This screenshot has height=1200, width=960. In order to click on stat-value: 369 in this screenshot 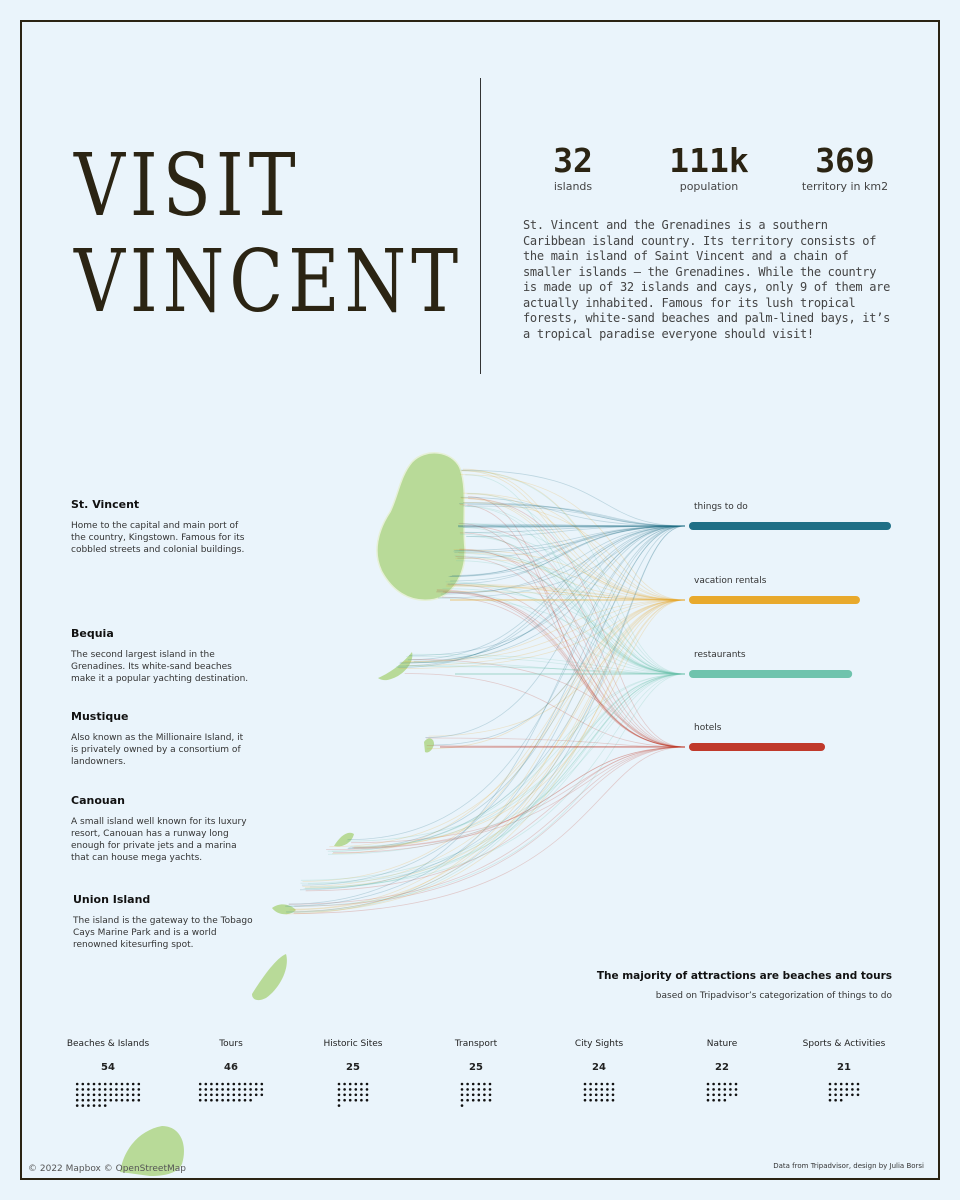, I will do `click(845, 160)`.